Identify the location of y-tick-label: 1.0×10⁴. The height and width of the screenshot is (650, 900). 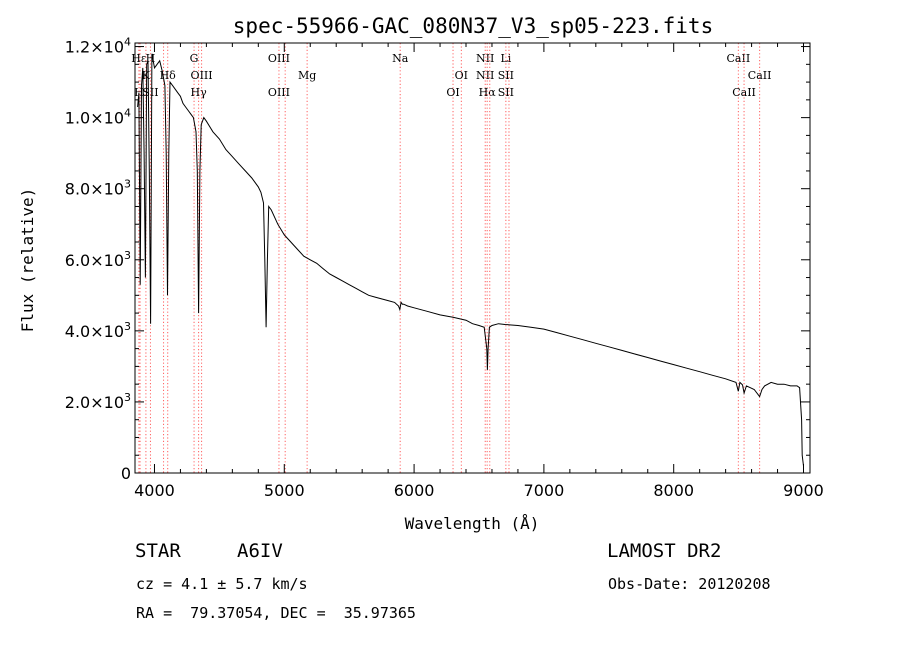
(98, 117).